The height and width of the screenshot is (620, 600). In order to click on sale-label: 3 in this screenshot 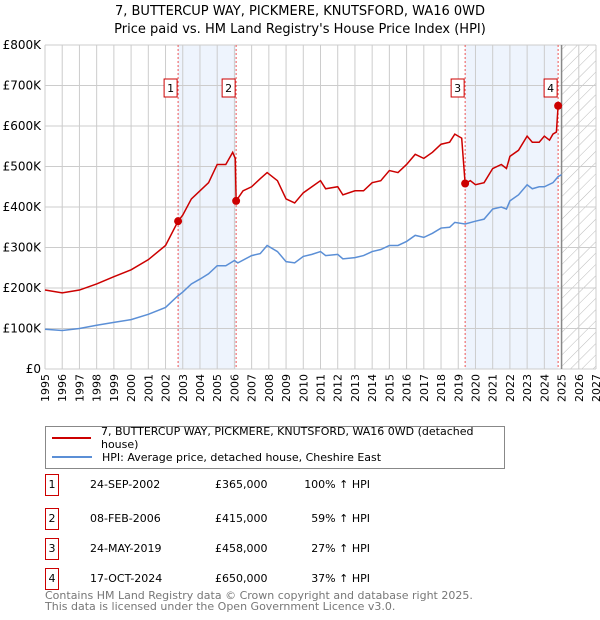, I will do `click(457, 88)`.